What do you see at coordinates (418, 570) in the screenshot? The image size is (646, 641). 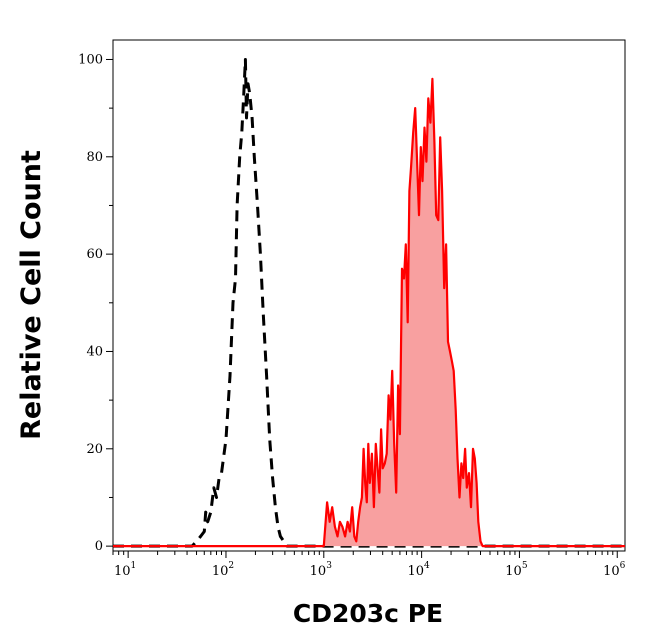 I see `x-tick-label: 10⁴` at bounding box center [418, 570].